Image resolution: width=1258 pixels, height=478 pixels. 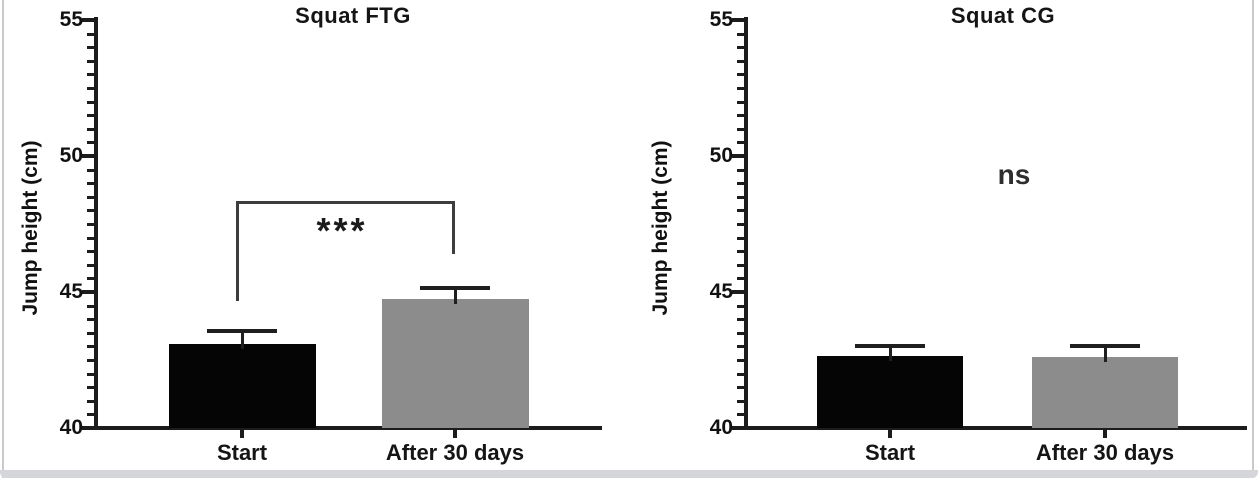 What do you see at coordinates (30, 228) in the screenshot?
I see `y-axis-label-squat-ftg: Jump height (cm)` at bounding box center [30, 228].